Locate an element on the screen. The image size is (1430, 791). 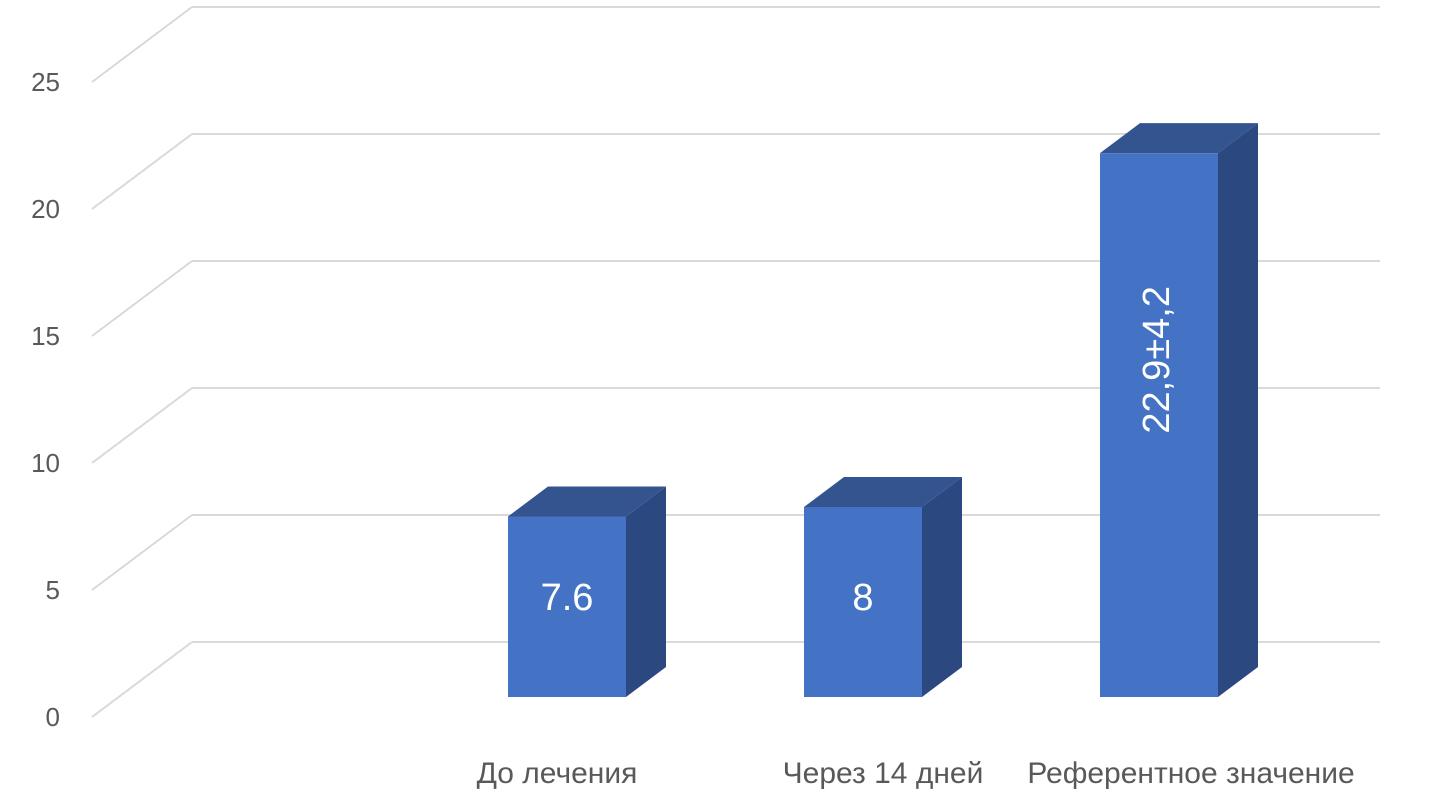
y-tick-label: 10 is located at coordinates (45, 463).